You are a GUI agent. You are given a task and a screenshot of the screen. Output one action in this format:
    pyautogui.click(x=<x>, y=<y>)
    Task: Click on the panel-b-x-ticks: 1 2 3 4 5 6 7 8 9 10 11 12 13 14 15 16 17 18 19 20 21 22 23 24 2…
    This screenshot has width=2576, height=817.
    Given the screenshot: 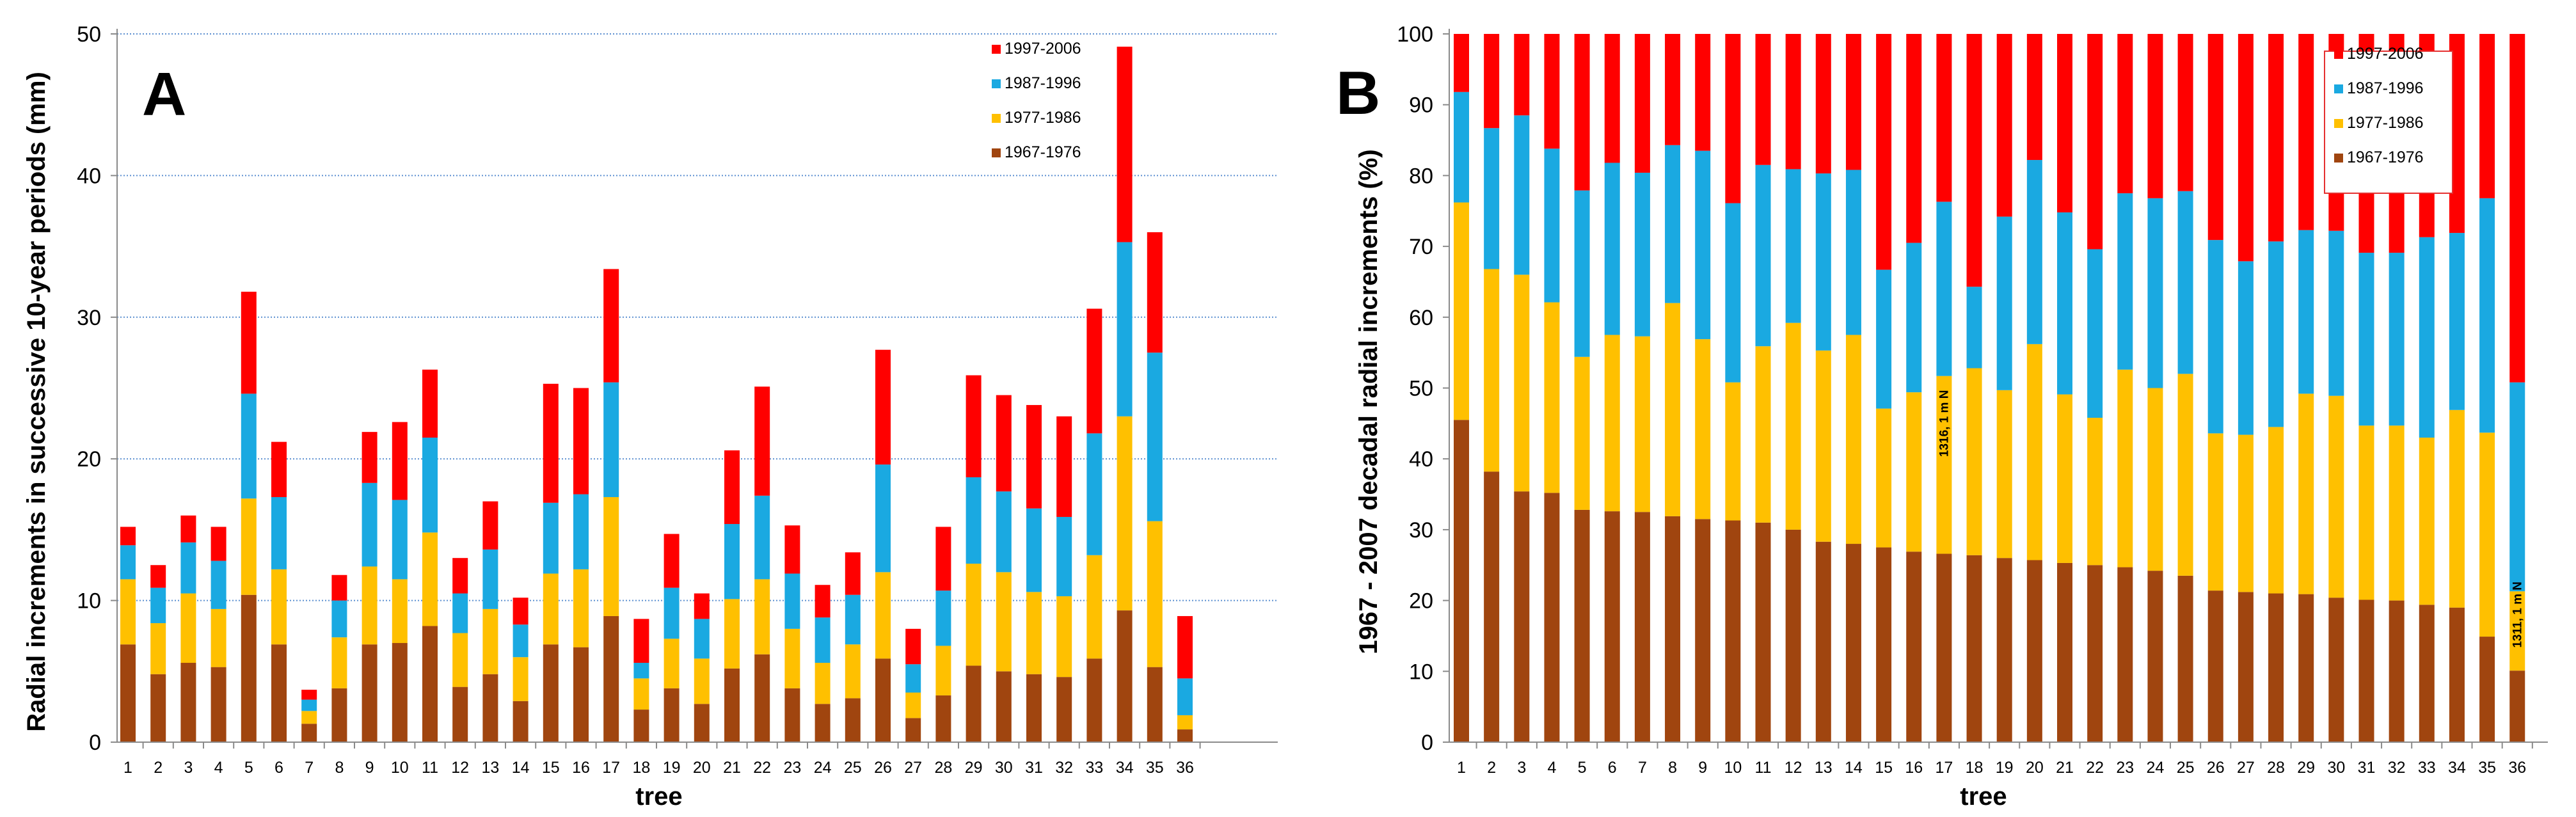 What is the action you would take?
    pyautogui.click(x=1992, y=768)
    